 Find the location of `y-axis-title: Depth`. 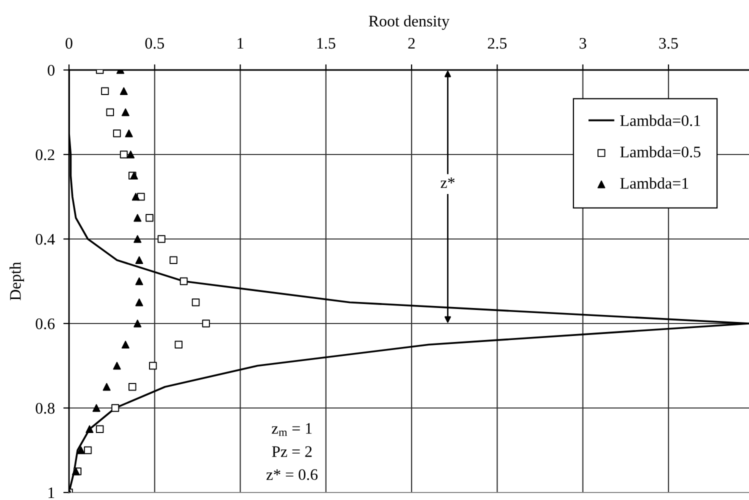

y-axis-title: Depth is located at coordinates (17, 281).